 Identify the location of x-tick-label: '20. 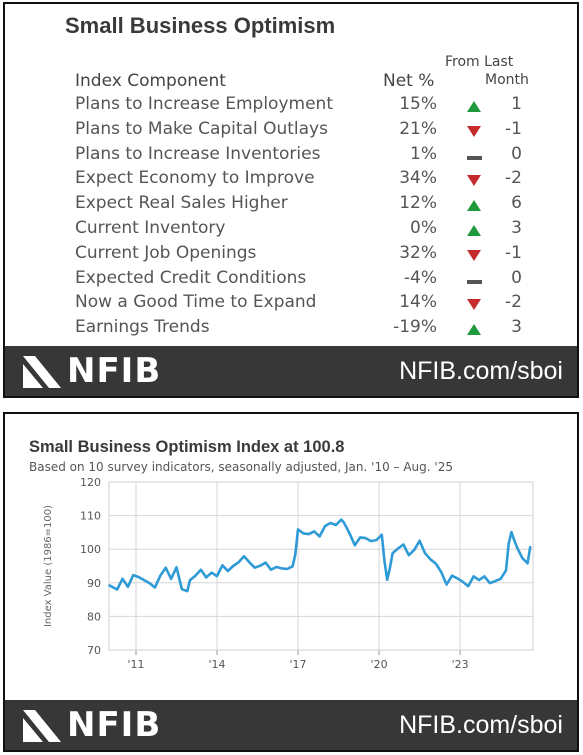
(379, 664).